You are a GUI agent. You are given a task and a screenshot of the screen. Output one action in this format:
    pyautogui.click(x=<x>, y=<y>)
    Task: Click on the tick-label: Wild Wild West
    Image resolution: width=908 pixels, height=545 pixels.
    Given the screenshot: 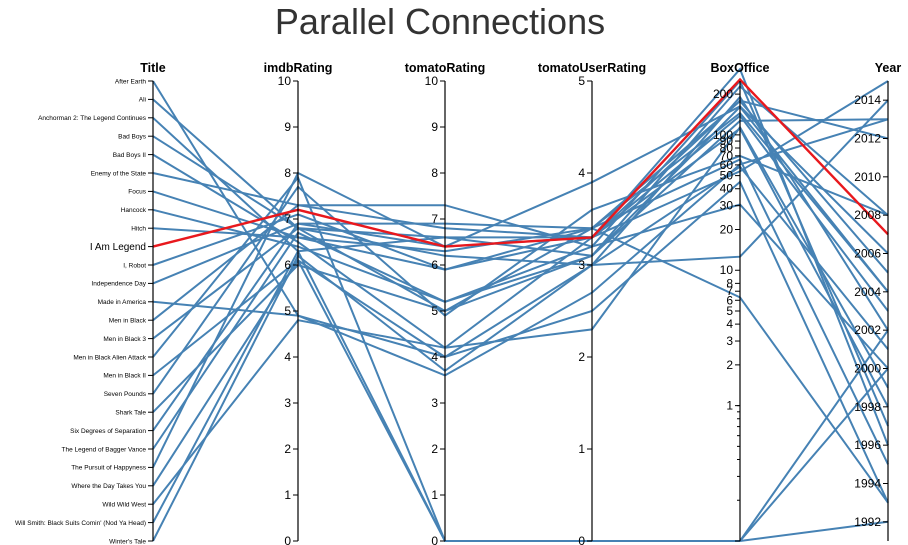 What is the action you would take?
    pyautogui.click(x=124, y=505)
    